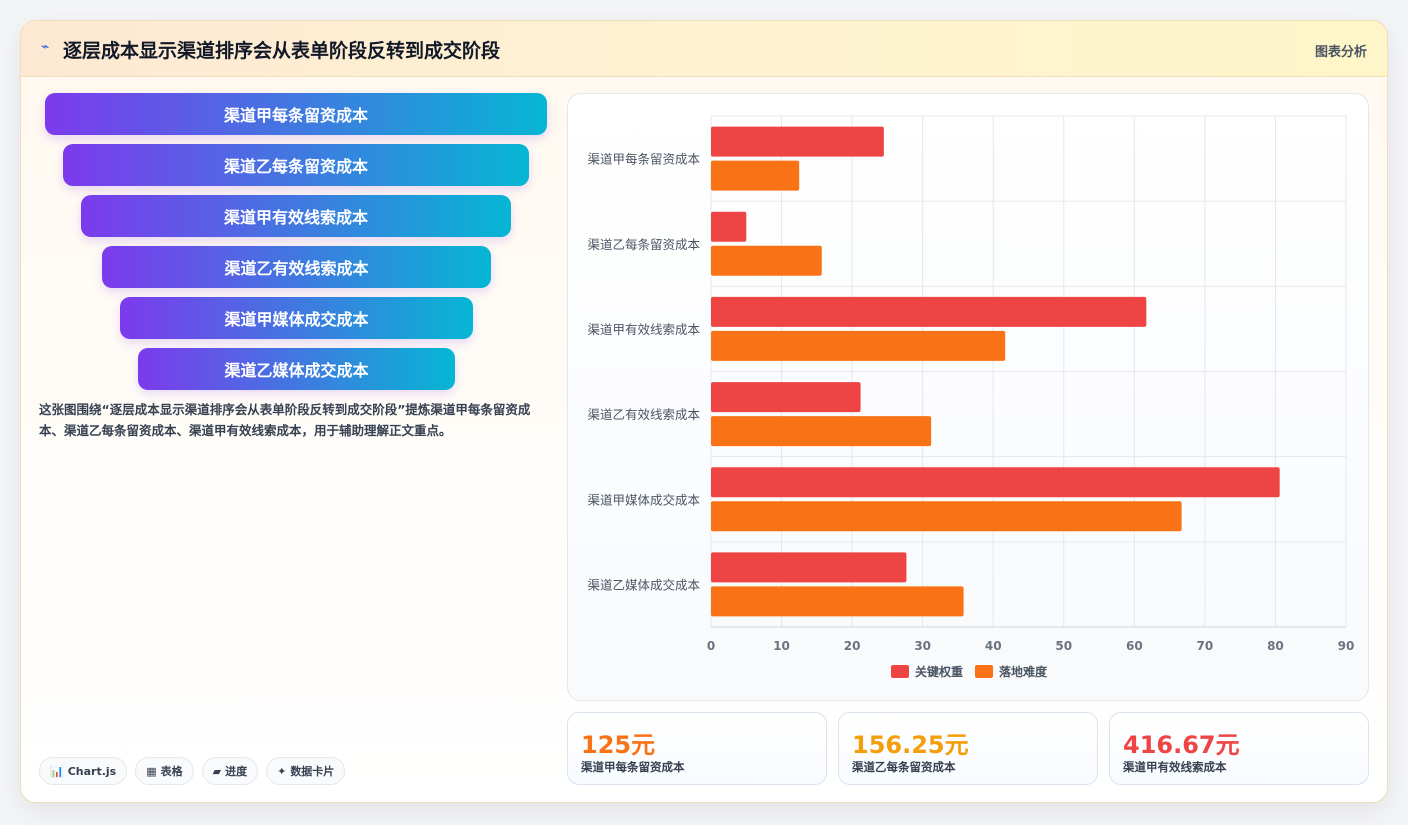 This screenshot has height=825, width=1408. Describe the element at coordinates (781, 646) in the screenshot. I see `x-tick-label: 10` at that location.